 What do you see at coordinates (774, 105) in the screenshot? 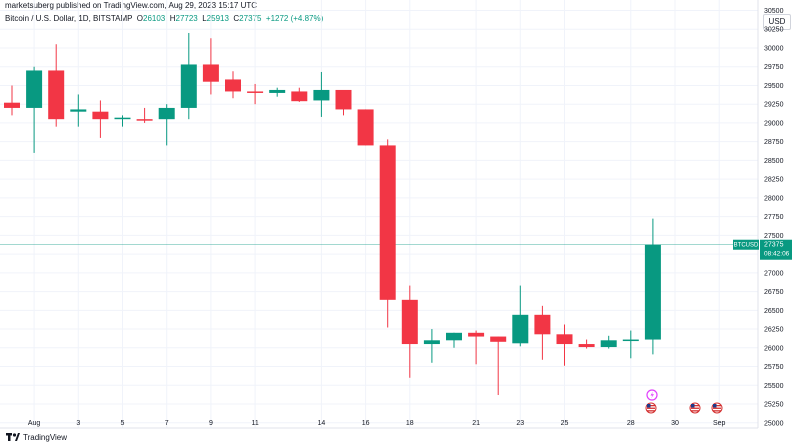
I see `price-tick-label: 29250` at bounding box center [774, 105].